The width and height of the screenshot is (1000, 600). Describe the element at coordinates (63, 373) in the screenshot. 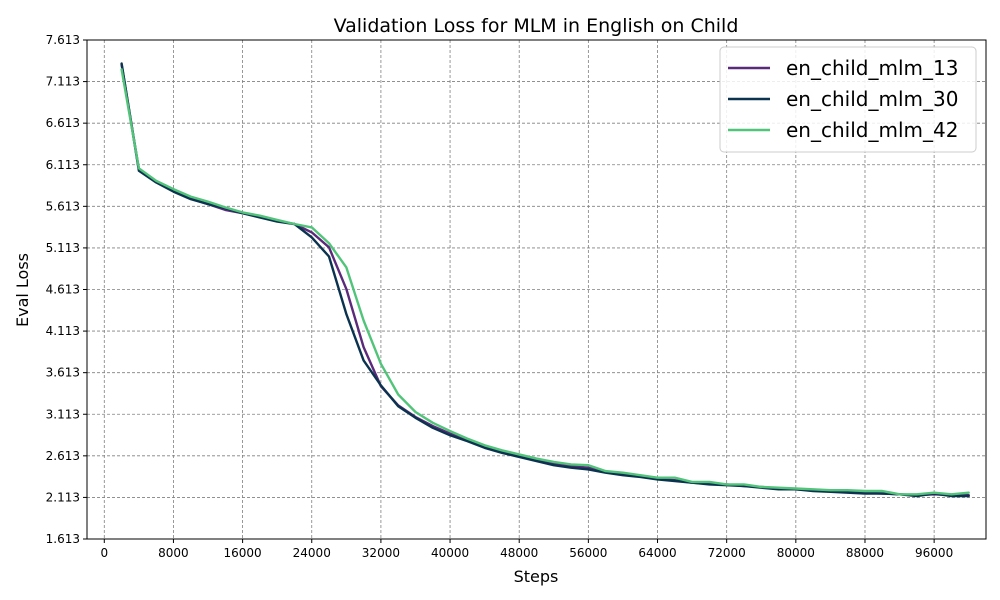

I see `y-tick-label: 3.613` at that location.